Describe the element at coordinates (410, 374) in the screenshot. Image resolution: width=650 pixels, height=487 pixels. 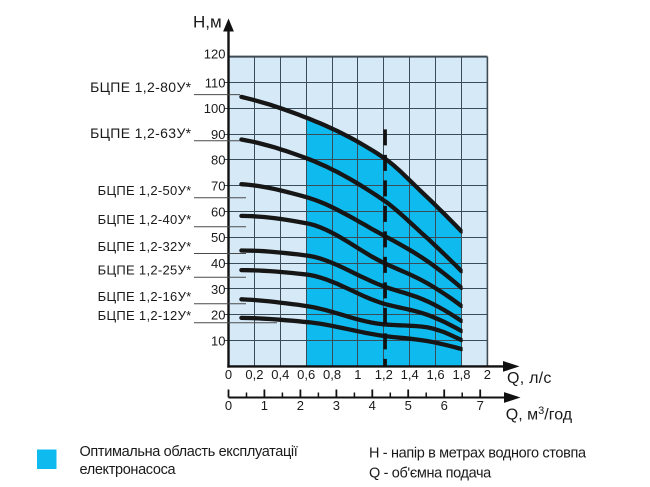
I see `svg-text: 1,4` at that location.